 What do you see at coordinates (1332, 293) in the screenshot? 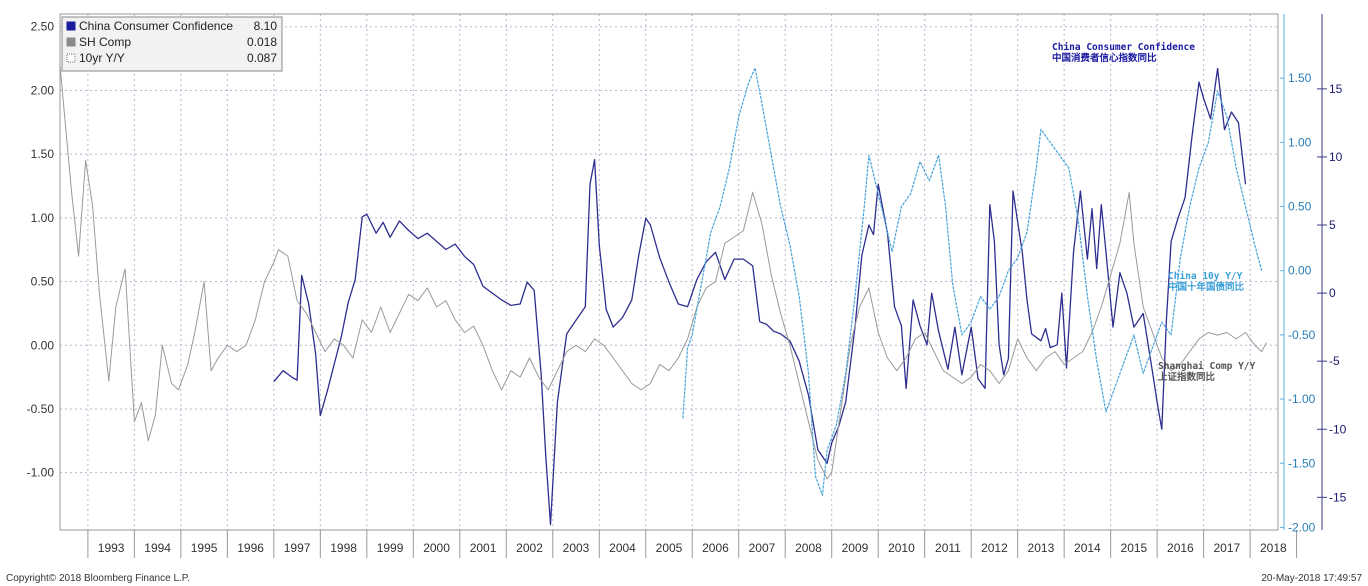
I see `y-right-tick-label: 0` at bounding box center [1332, 293].